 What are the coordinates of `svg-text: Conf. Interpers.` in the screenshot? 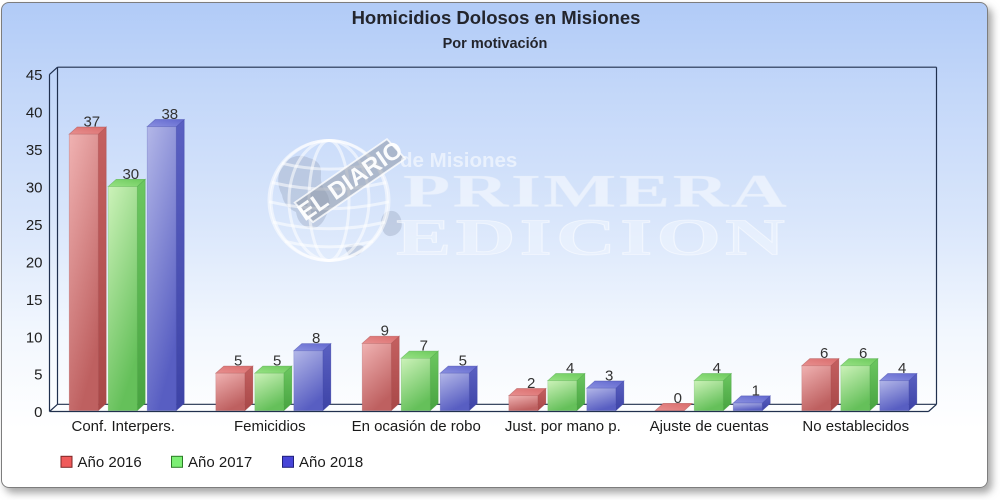 It's located at (123, 426).